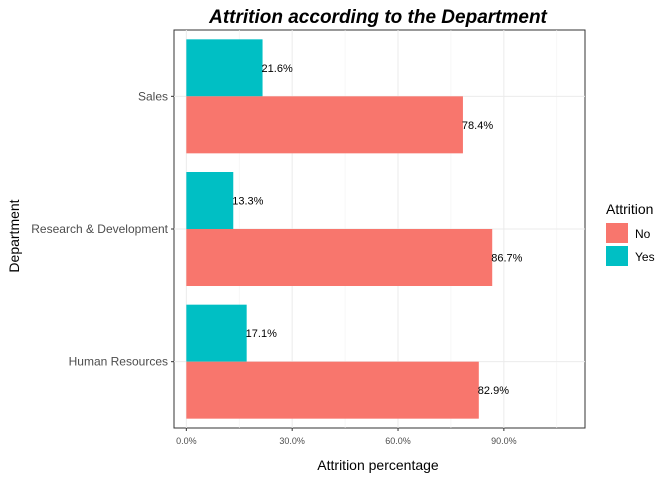  I want to click on data-label-yes-1: 21.6%, so click(277, 69).